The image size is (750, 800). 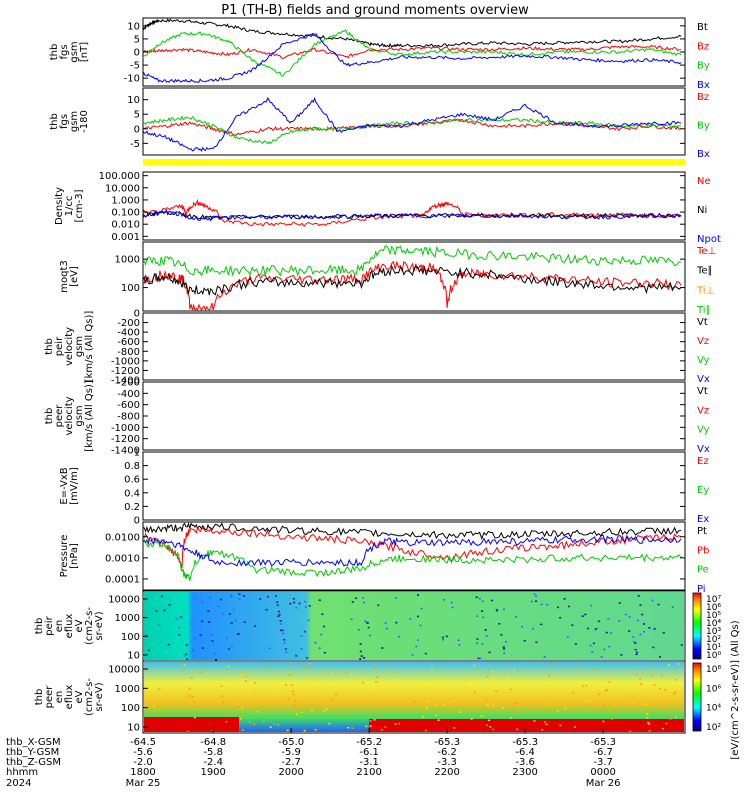 I want to click on series-line-Ti∥, so click(x=412, y=261).